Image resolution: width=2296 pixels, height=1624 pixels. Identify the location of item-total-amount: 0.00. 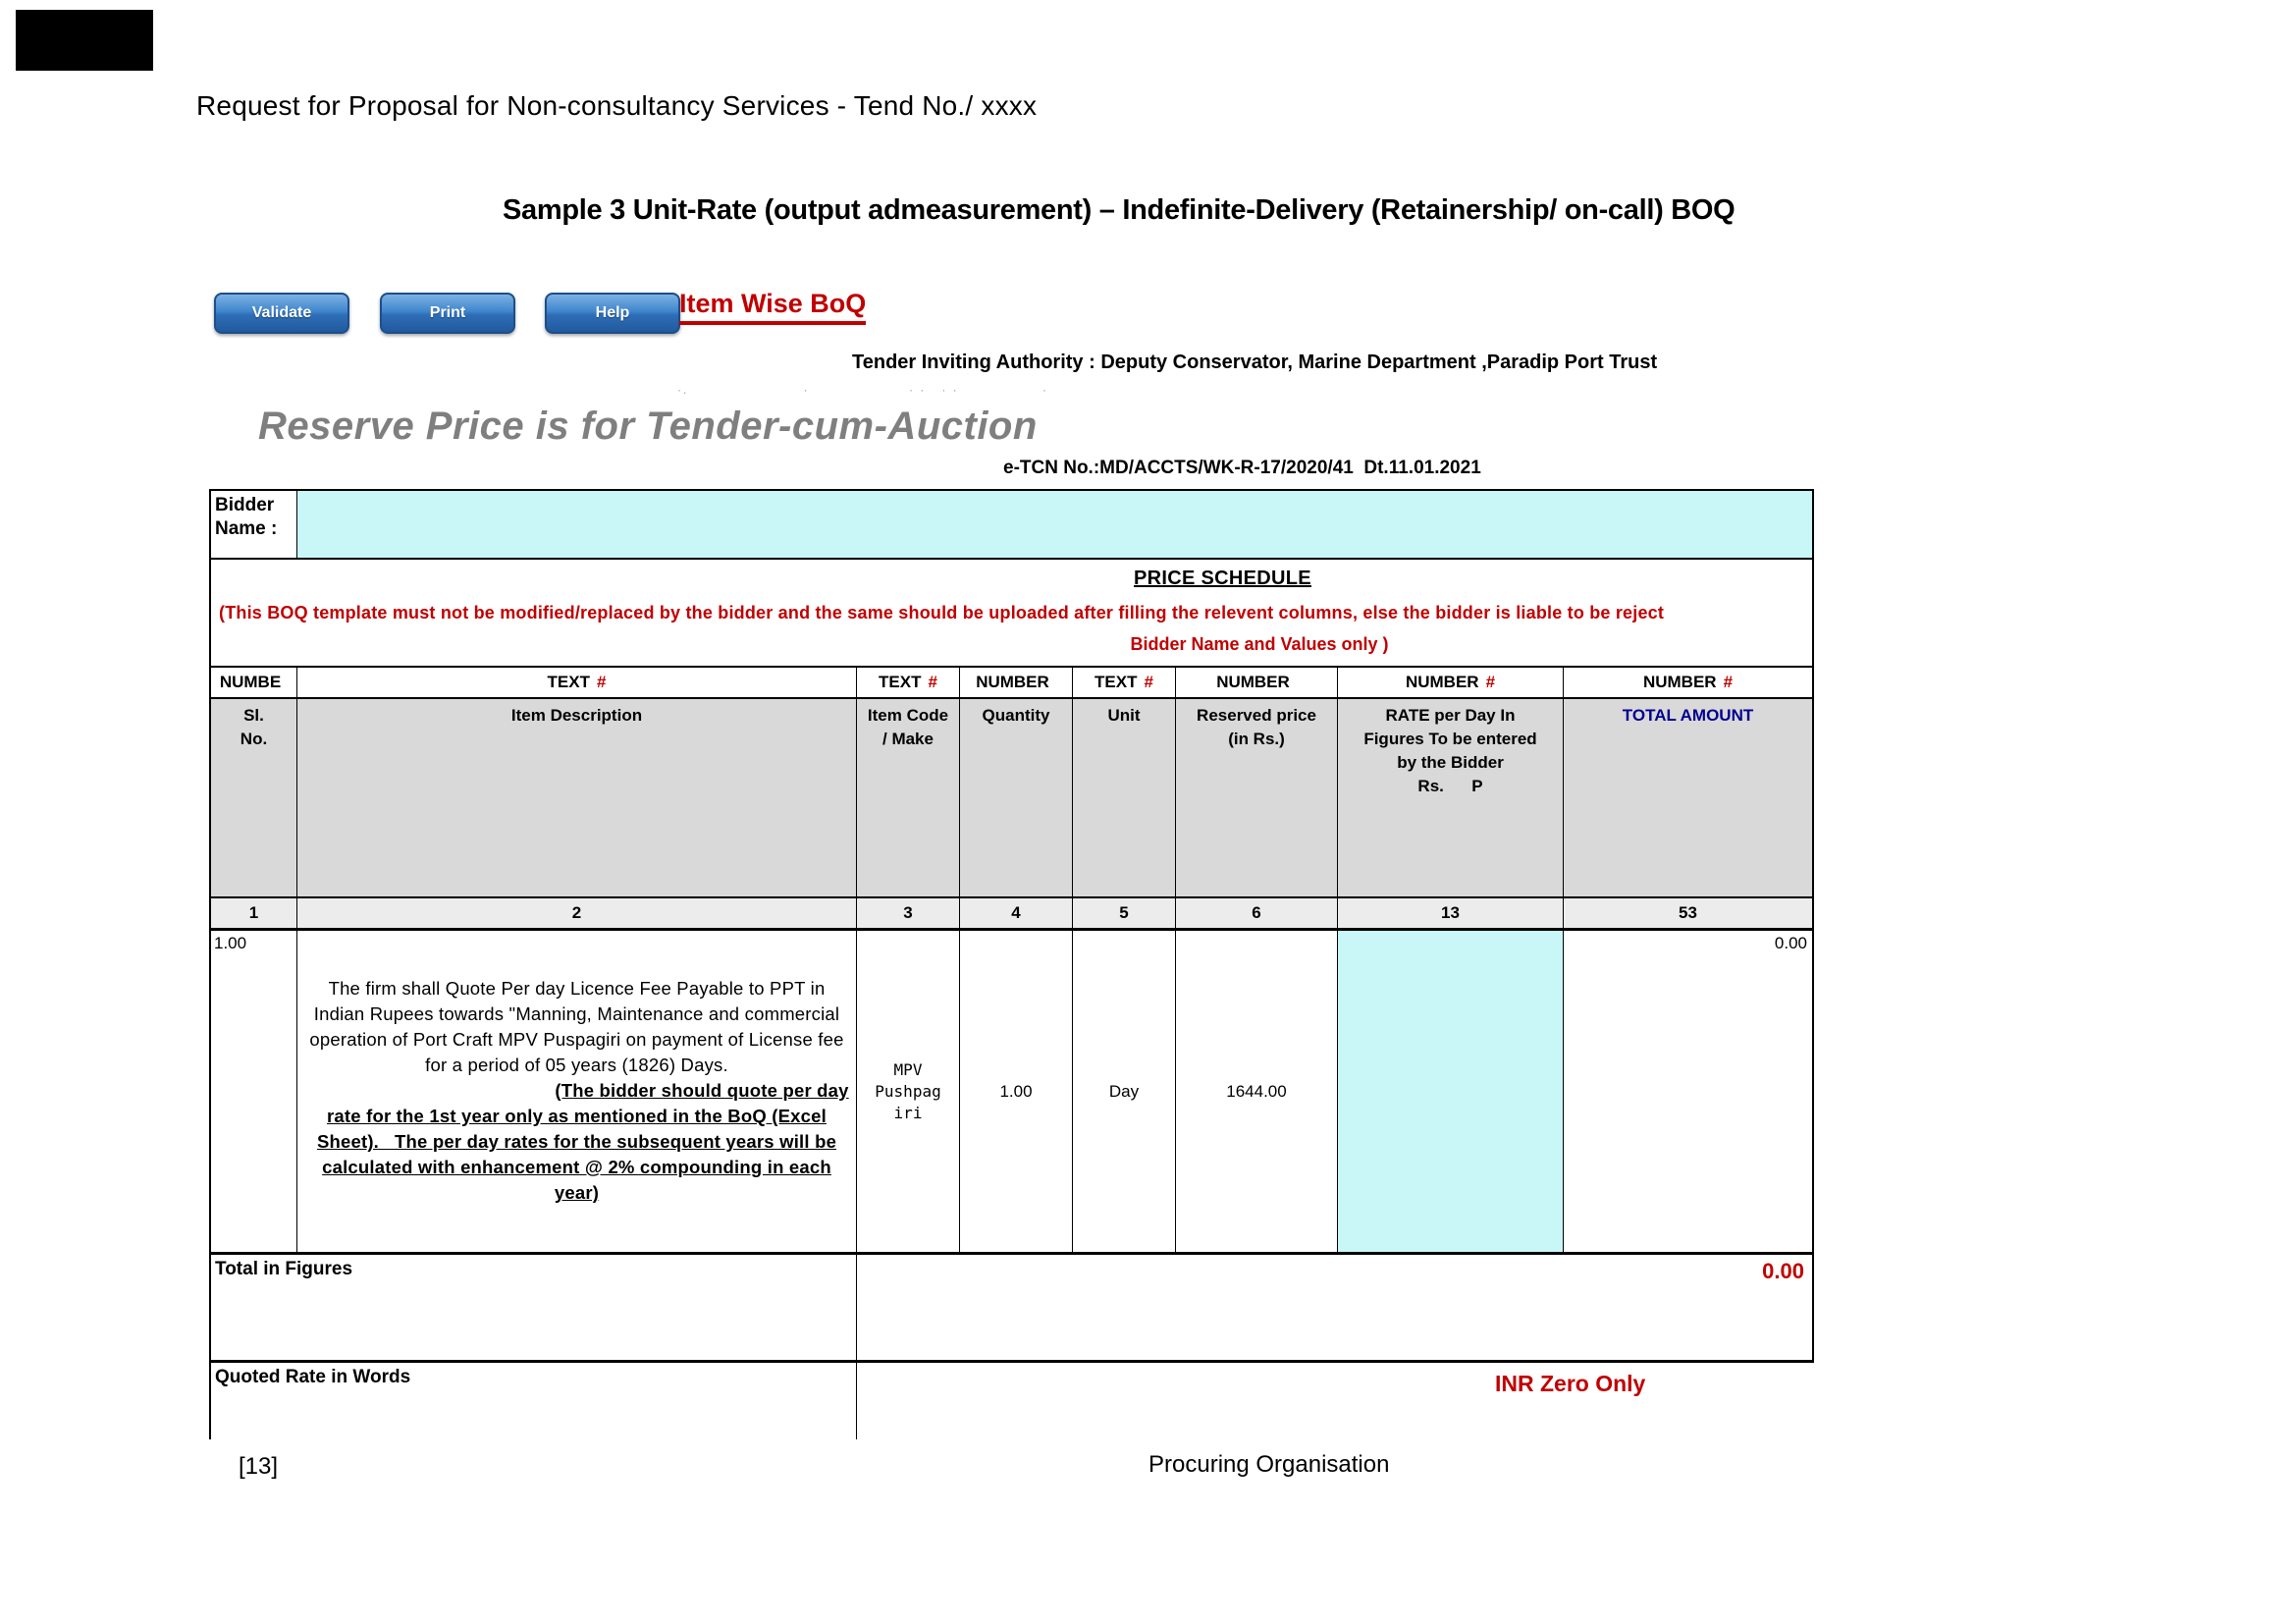
(1790, 943).